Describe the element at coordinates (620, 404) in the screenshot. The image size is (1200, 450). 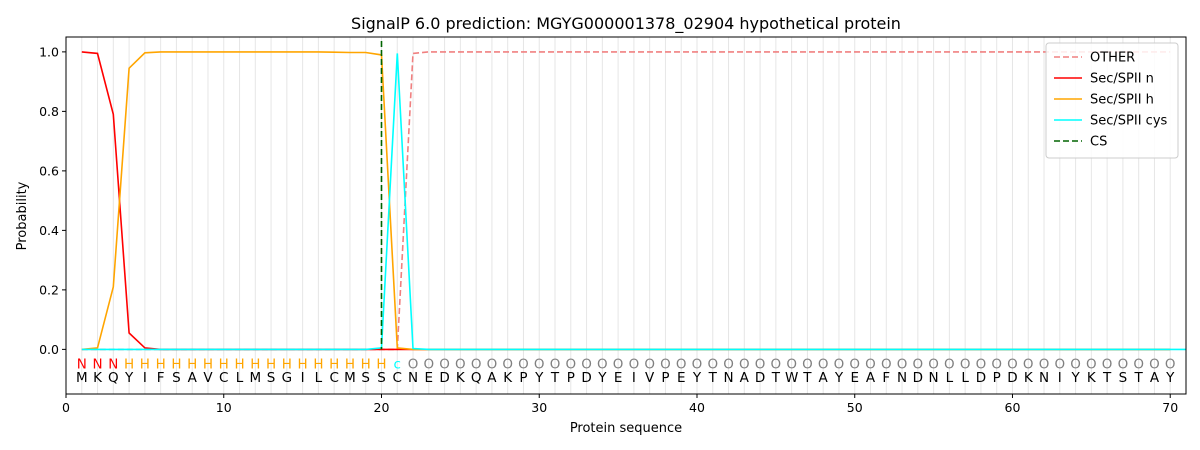
I see `x-axis-ticks: 0 10 20 30 40 50 60 70` at that location.